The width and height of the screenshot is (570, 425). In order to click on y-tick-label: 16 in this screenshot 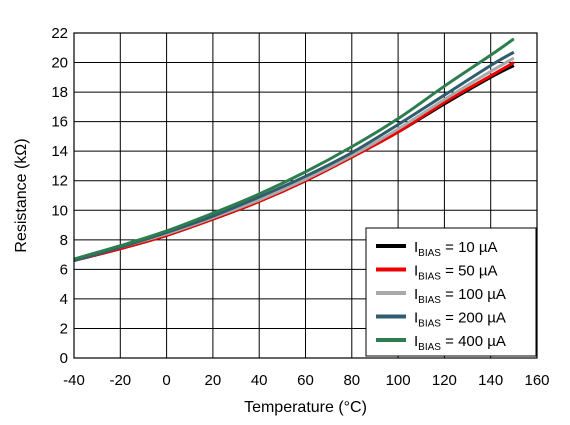, I will do `click(59, 122)`.